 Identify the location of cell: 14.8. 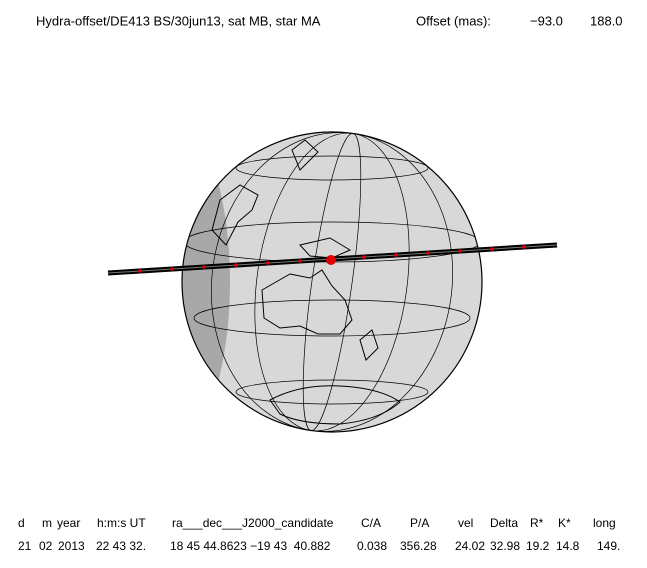
(568, 546).